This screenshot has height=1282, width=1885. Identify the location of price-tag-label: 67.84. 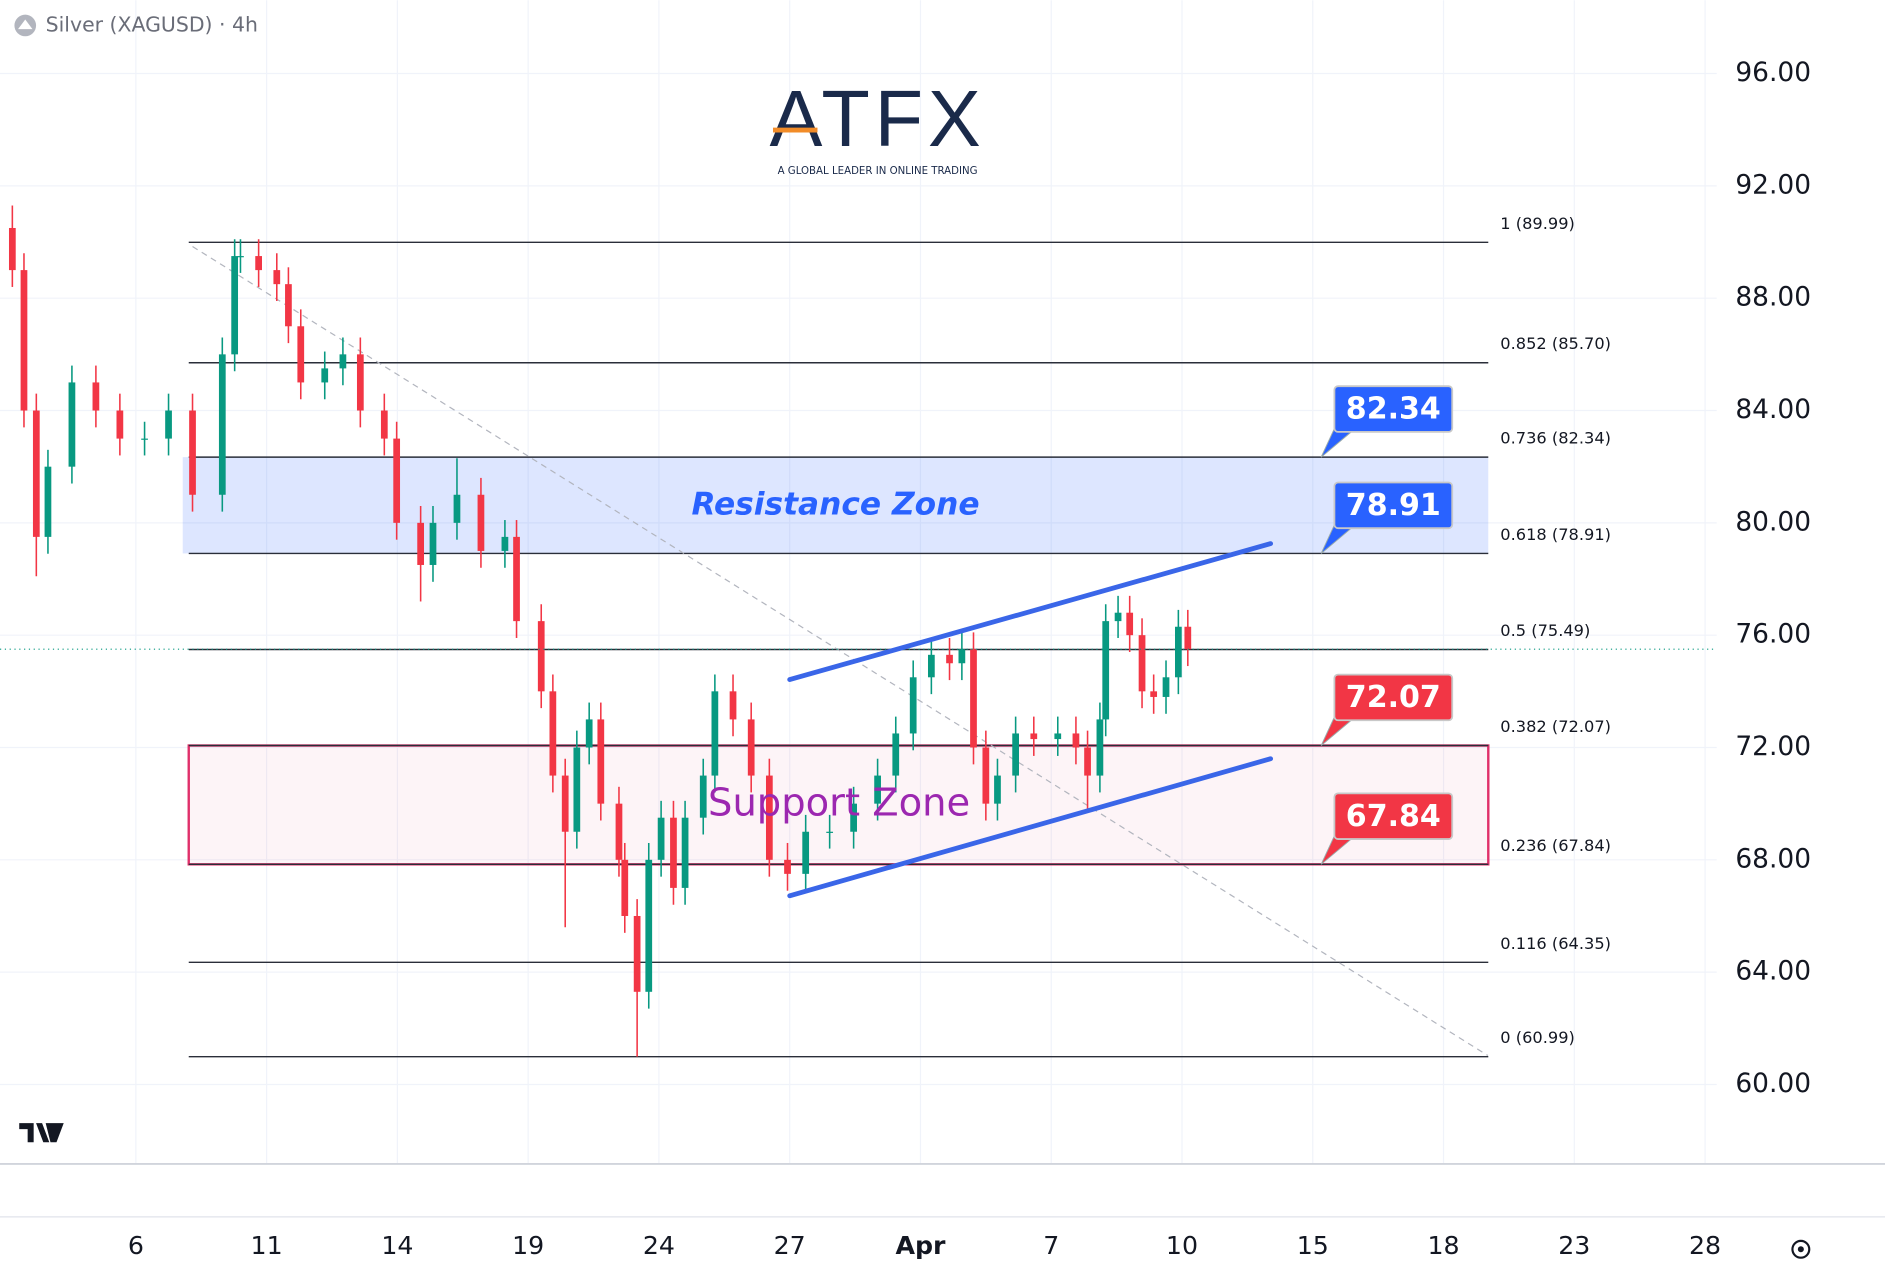
(1393, 816).